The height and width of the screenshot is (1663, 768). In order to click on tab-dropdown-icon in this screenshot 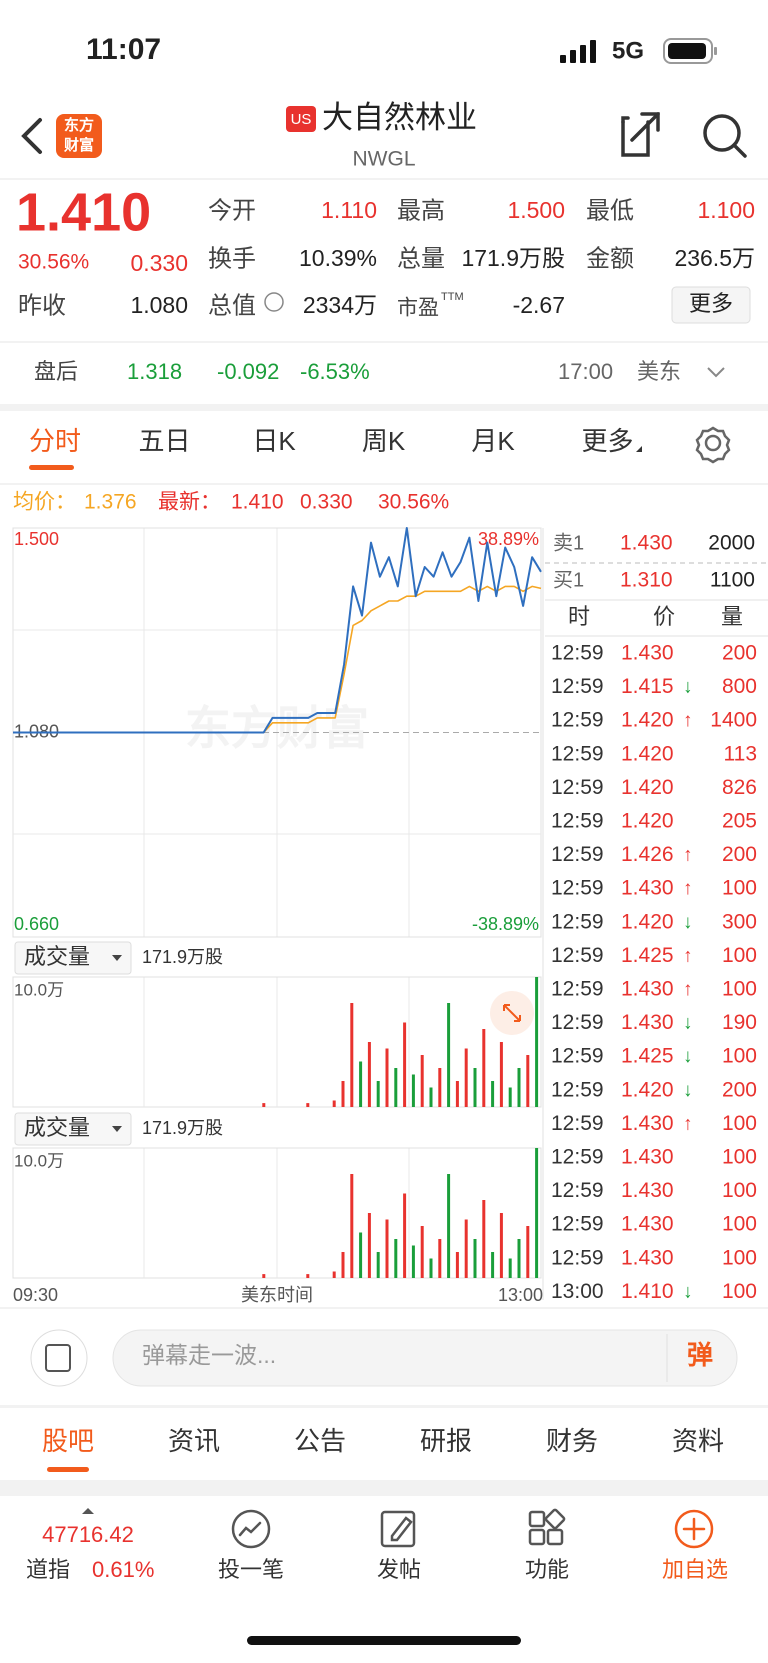, I will do `click(639, 449)`.